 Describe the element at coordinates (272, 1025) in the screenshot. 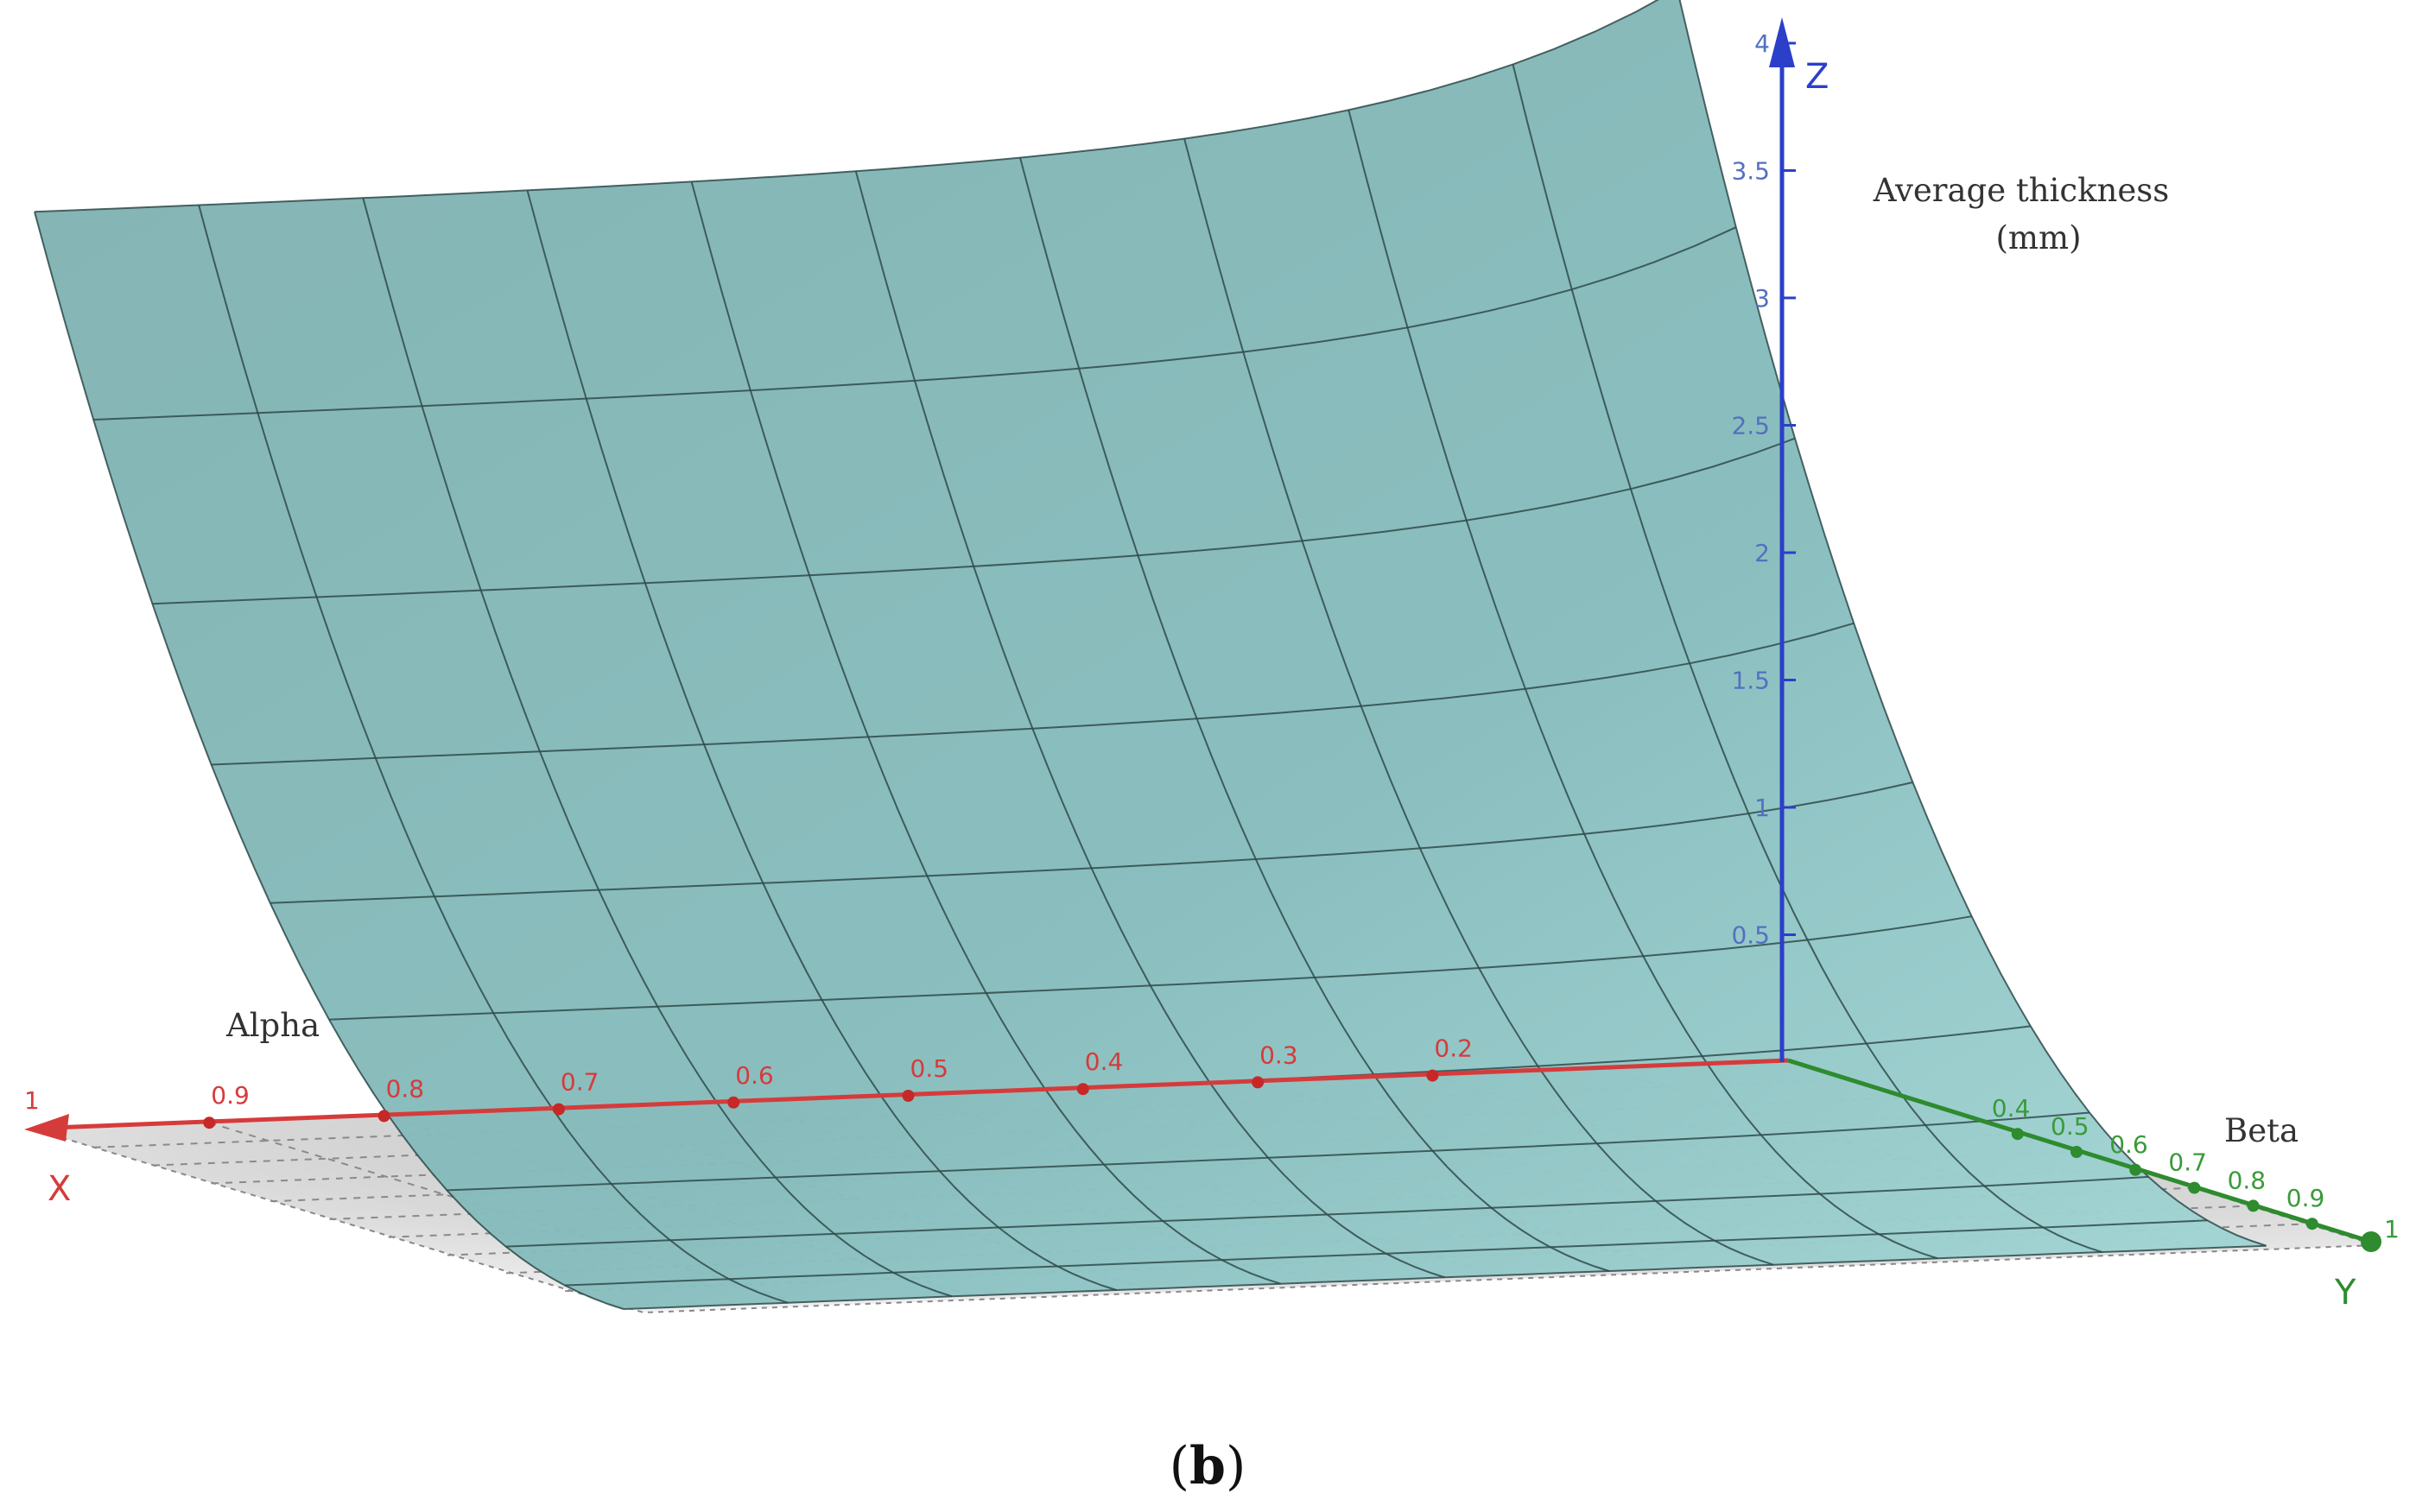

I see `x-axis-label: Alpha` at that location.